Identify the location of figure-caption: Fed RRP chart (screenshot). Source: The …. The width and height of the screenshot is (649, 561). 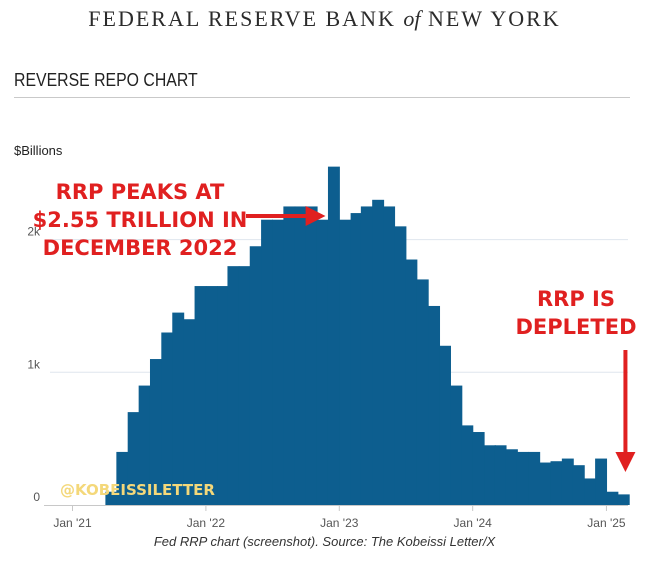
(324, 541).